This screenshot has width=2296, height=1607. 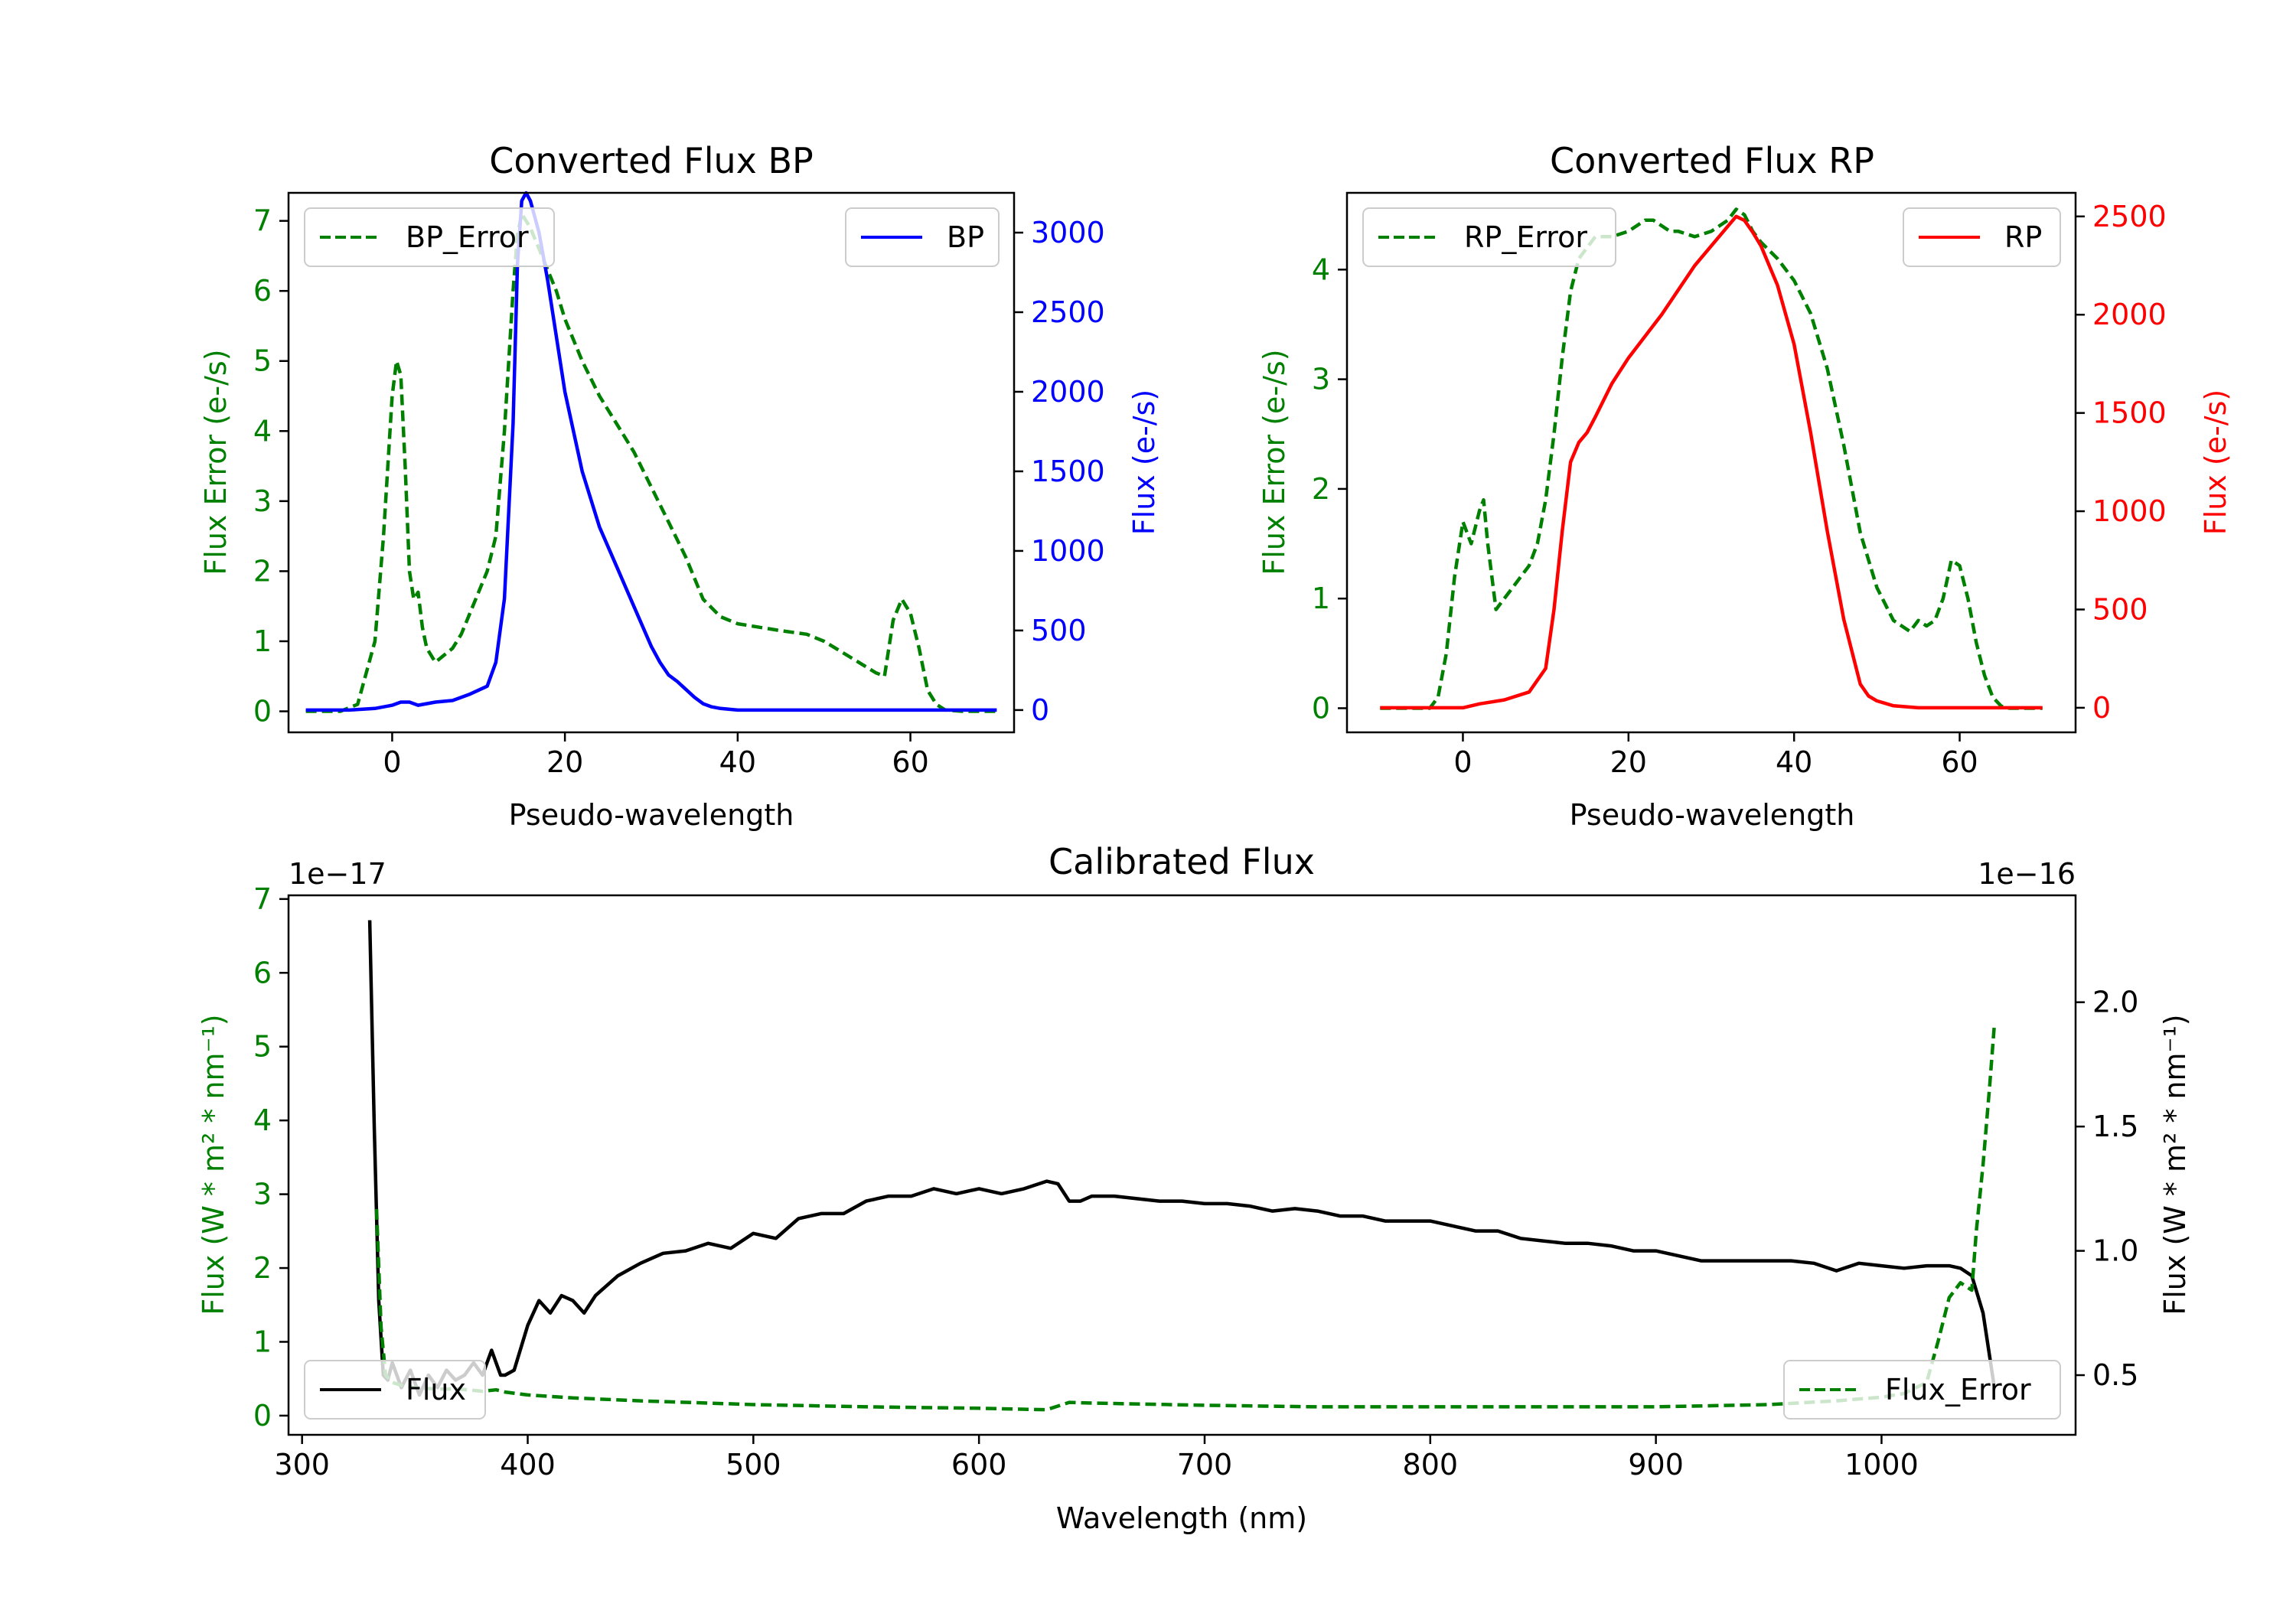 I want to click on y-right-tick-label: 0.5, so click(x=2115, y=1375).